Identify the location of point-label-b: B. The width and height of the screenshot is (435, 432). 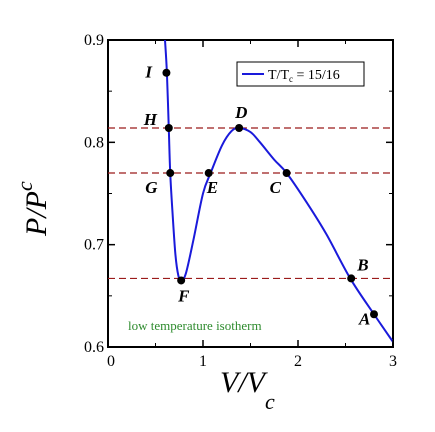
(362, 264).